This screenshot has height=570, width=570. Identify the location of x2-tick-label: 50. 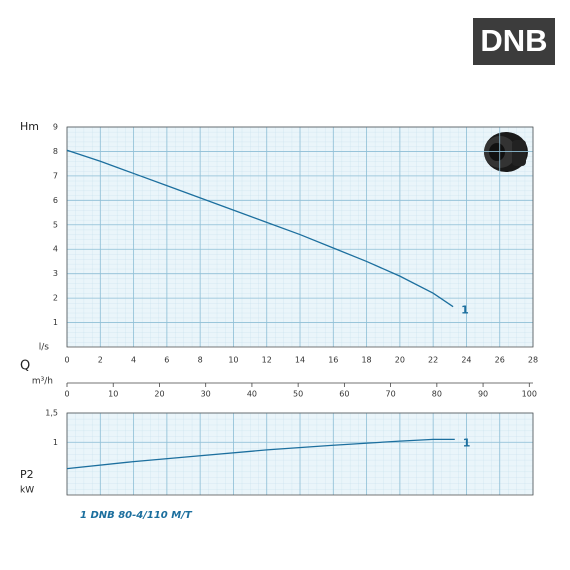
(298, 394).